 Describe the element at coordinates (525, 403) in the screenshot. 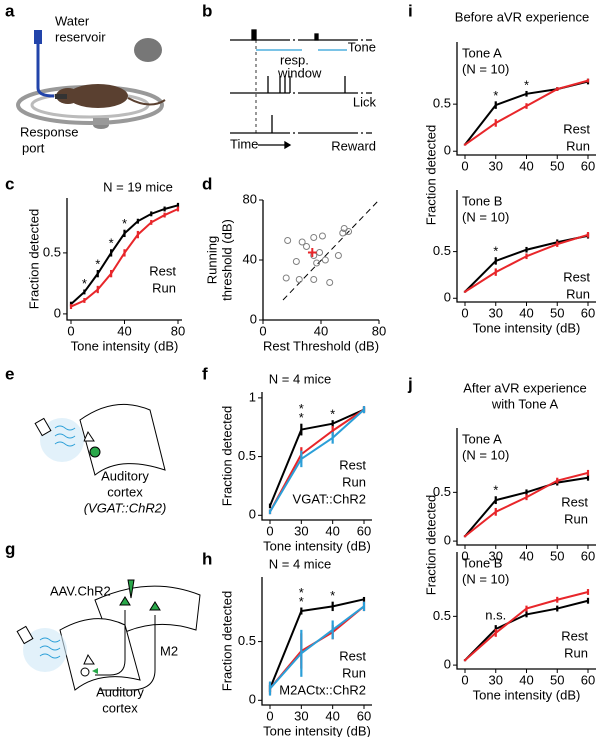

I see `chart-title: with Tone A` at that location.